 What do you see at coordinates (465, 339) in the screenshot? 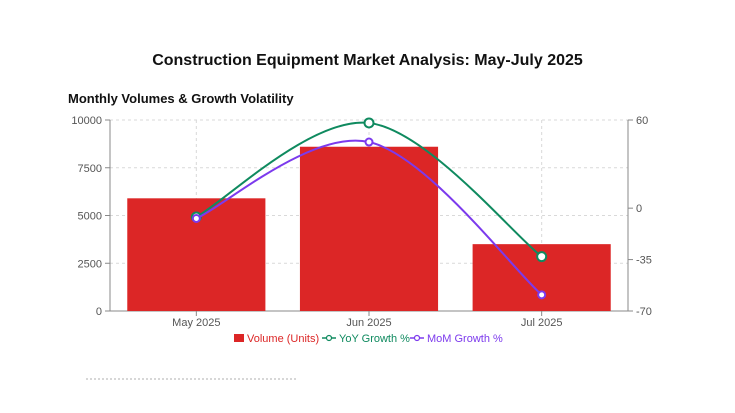
I see `legend-label: MoM Growth %` at bounding box center [465, 339].